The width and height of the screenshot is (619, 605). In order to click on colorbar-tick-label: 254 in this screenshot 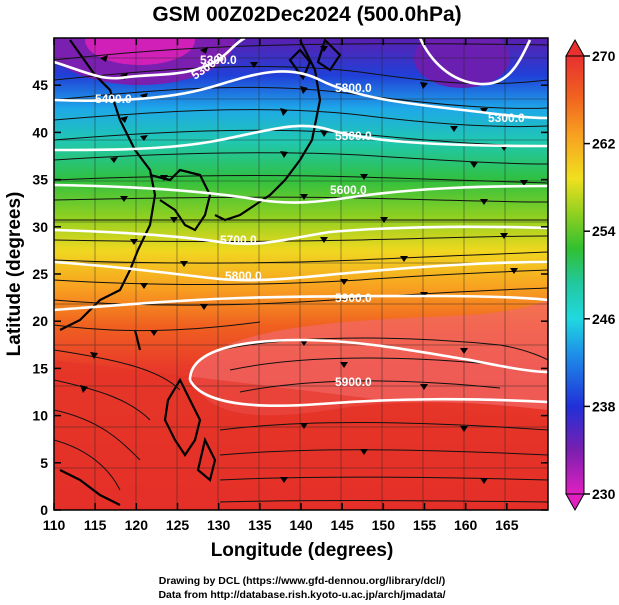, I will do `click(604, 231)`.